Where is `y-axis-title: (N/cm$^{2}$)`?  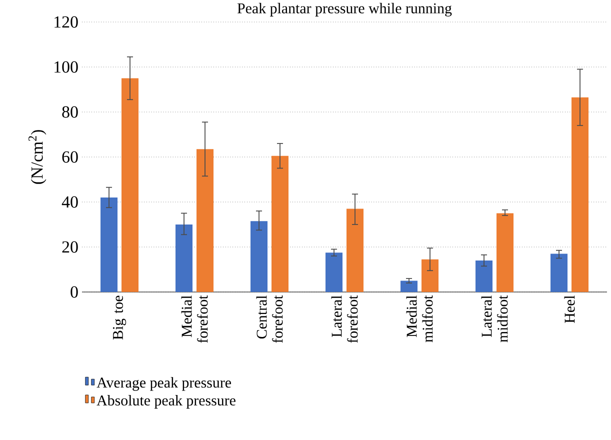 y-axis-title: (N/cm$^{2}$) is located at coordinates (37, 157).